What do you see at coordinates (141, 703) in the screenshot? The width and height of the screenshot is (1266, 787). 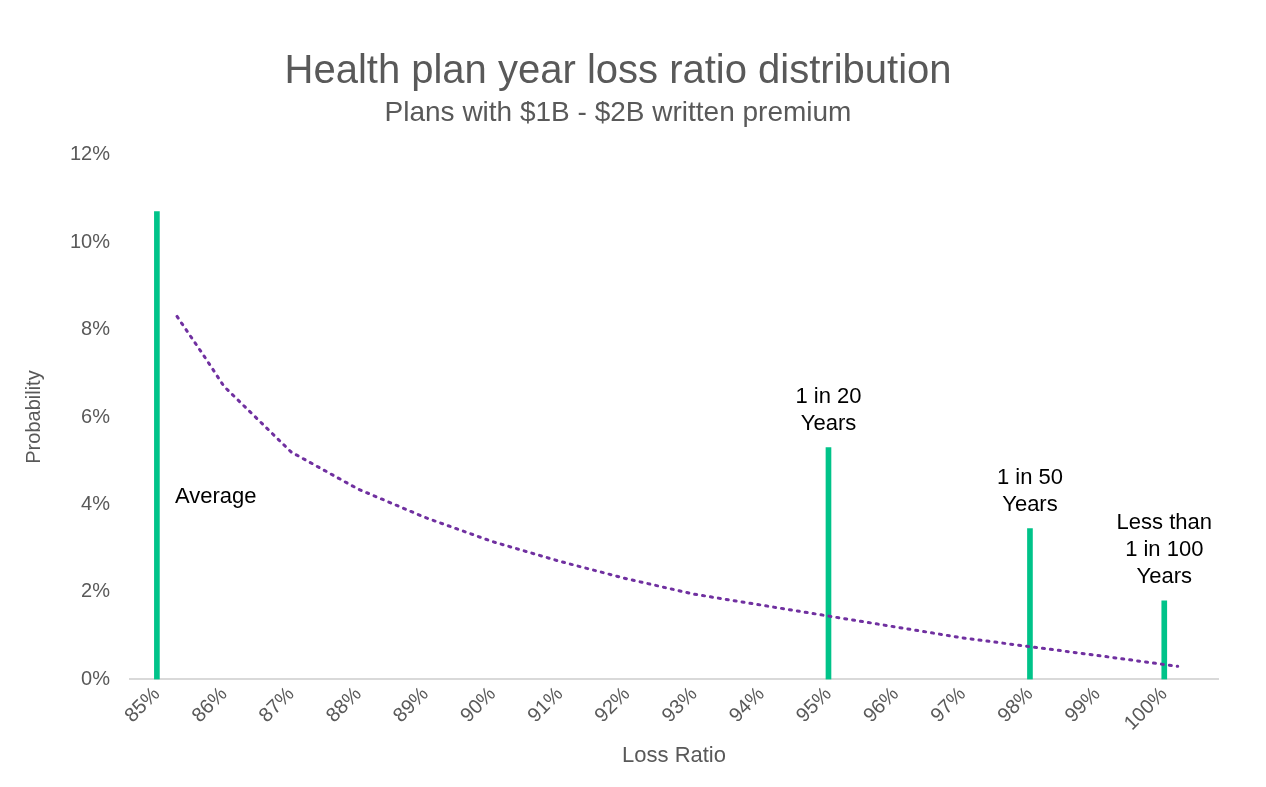 I see `x-tick-label: 85%` at bounding box center [141, 703].